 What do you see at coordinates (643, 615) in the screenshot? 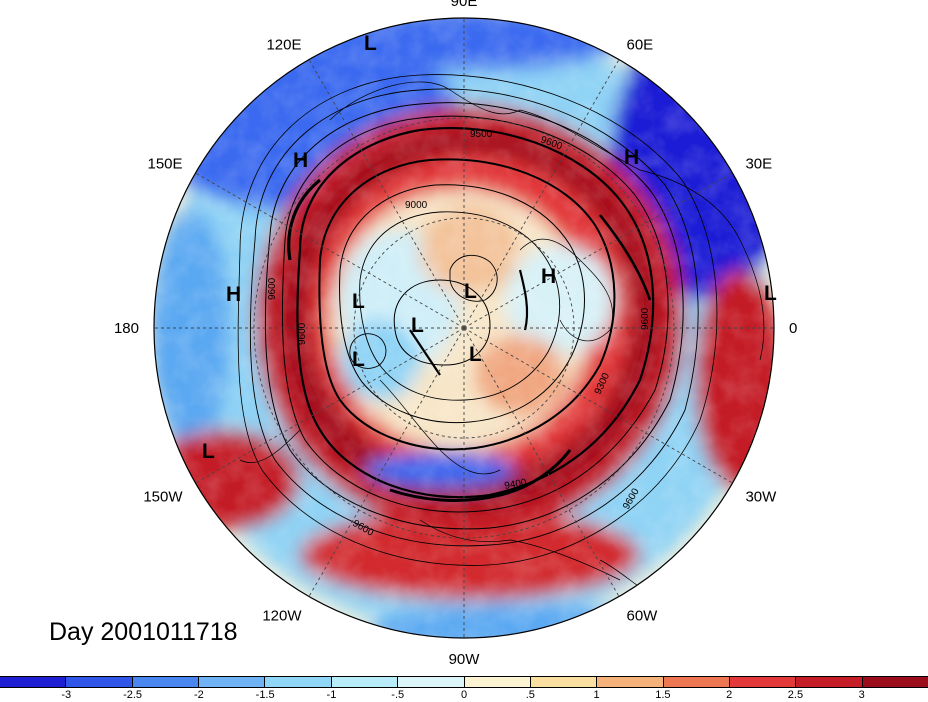
I see `longitude-label-lon_60w: 60W` at bounding box center [643, 615].